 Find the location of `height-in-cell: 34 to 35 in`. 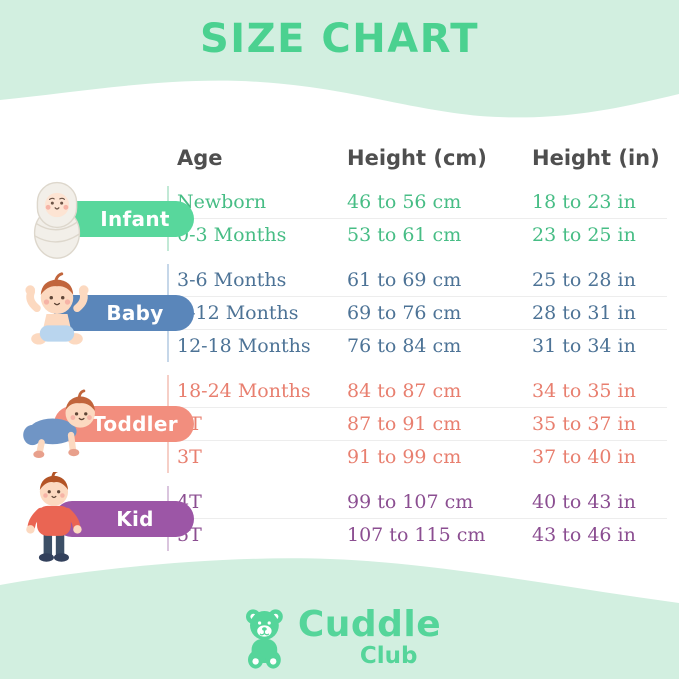

height-in-cell: 34 to 35 in is located at coordinates (584, 391).